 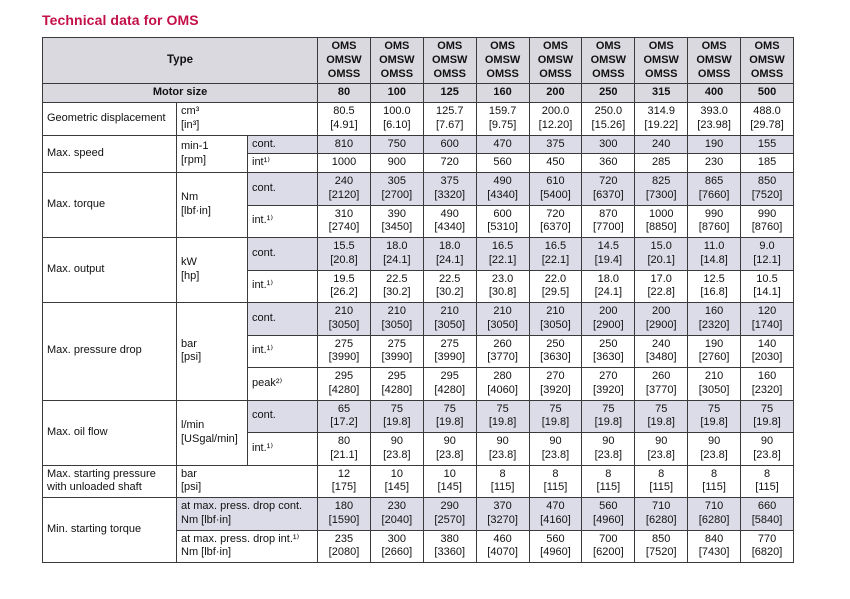 I want to click on value-cell: 80.5 [4.91], so click(x=344, y=119).